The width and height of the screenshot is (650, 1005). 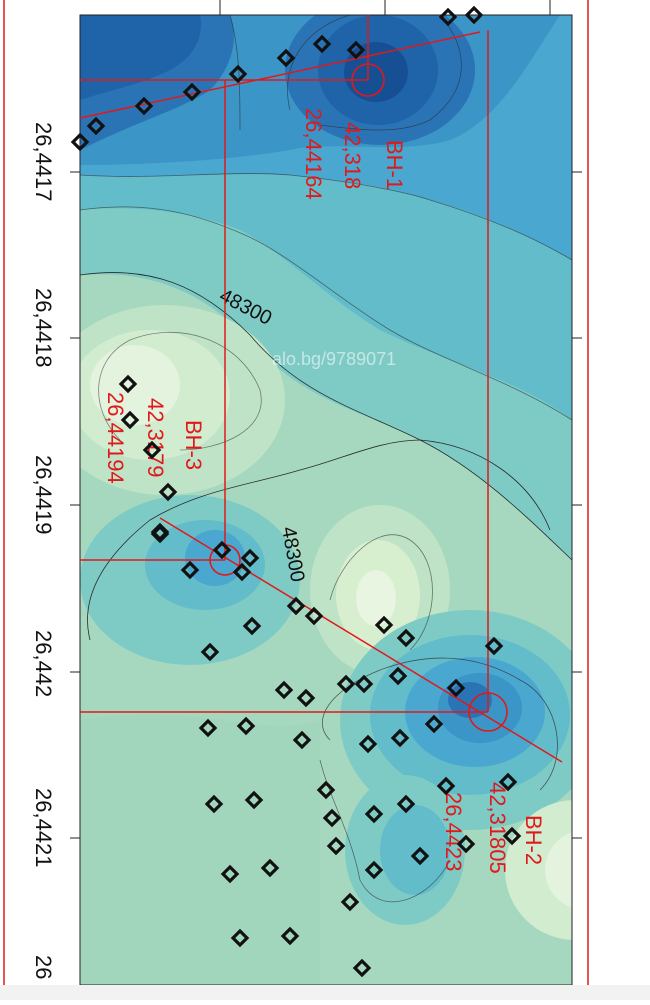 I want to click on y-tick-label: 26,4421, so click(x=43, y=828).